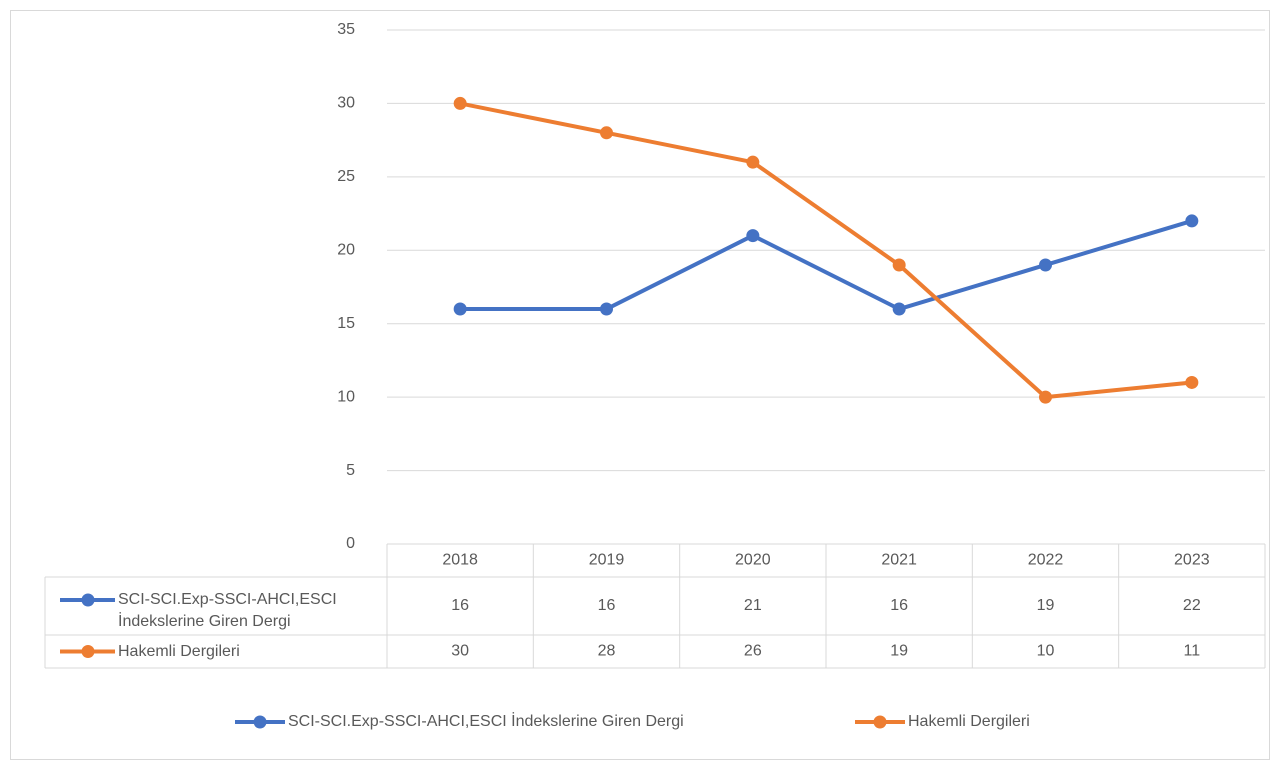 The width and height of the screenshot is (1280, 761). What do you see at coordinates (346, 323) in the screenshot?
I see `y-tick-label: 15` at bounding box center [346, 323].